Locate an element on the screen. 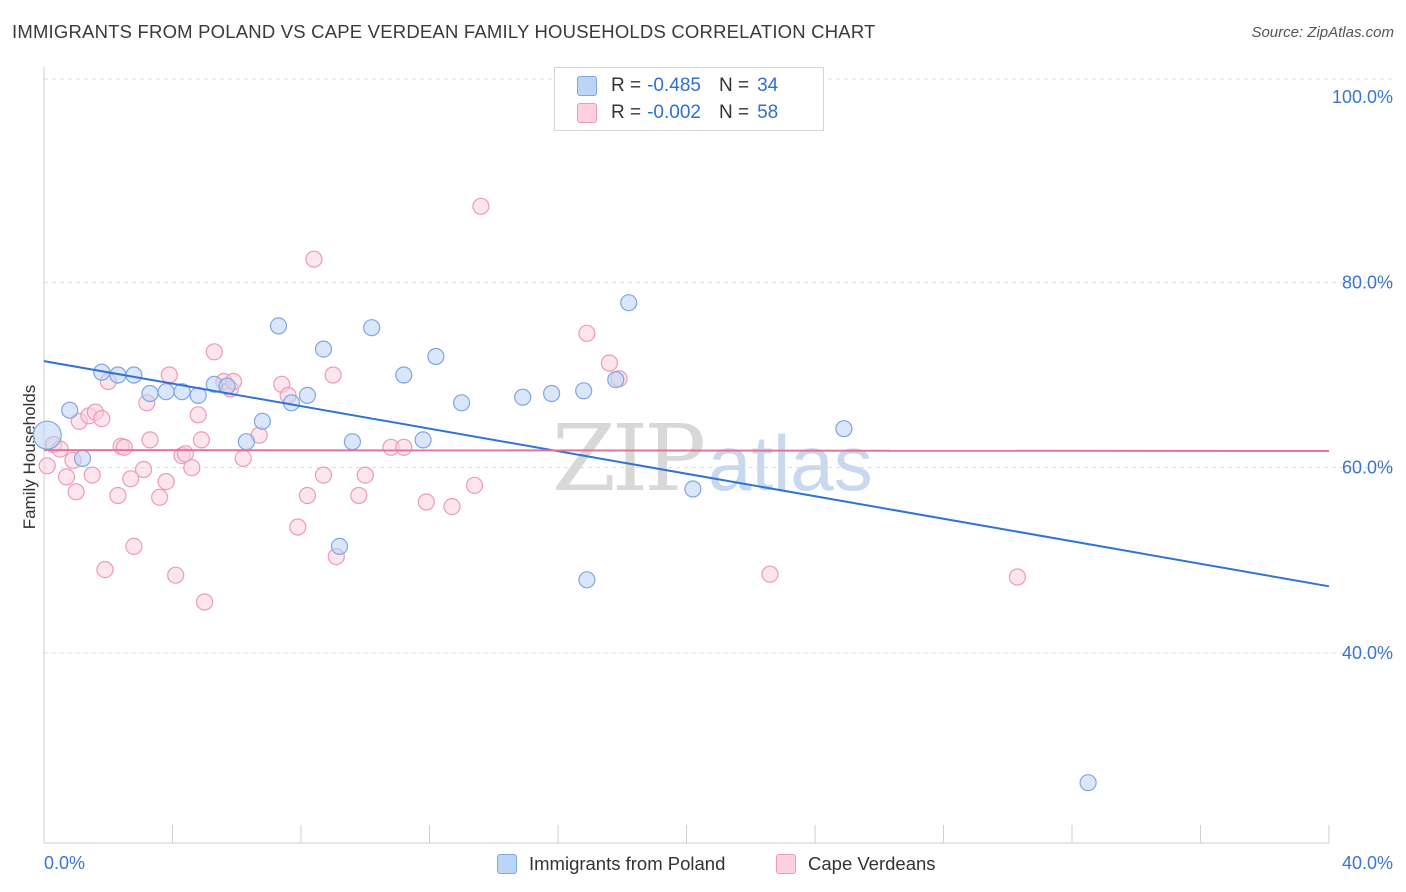  legend-swatch-blue is located at coordinates (507, 864).